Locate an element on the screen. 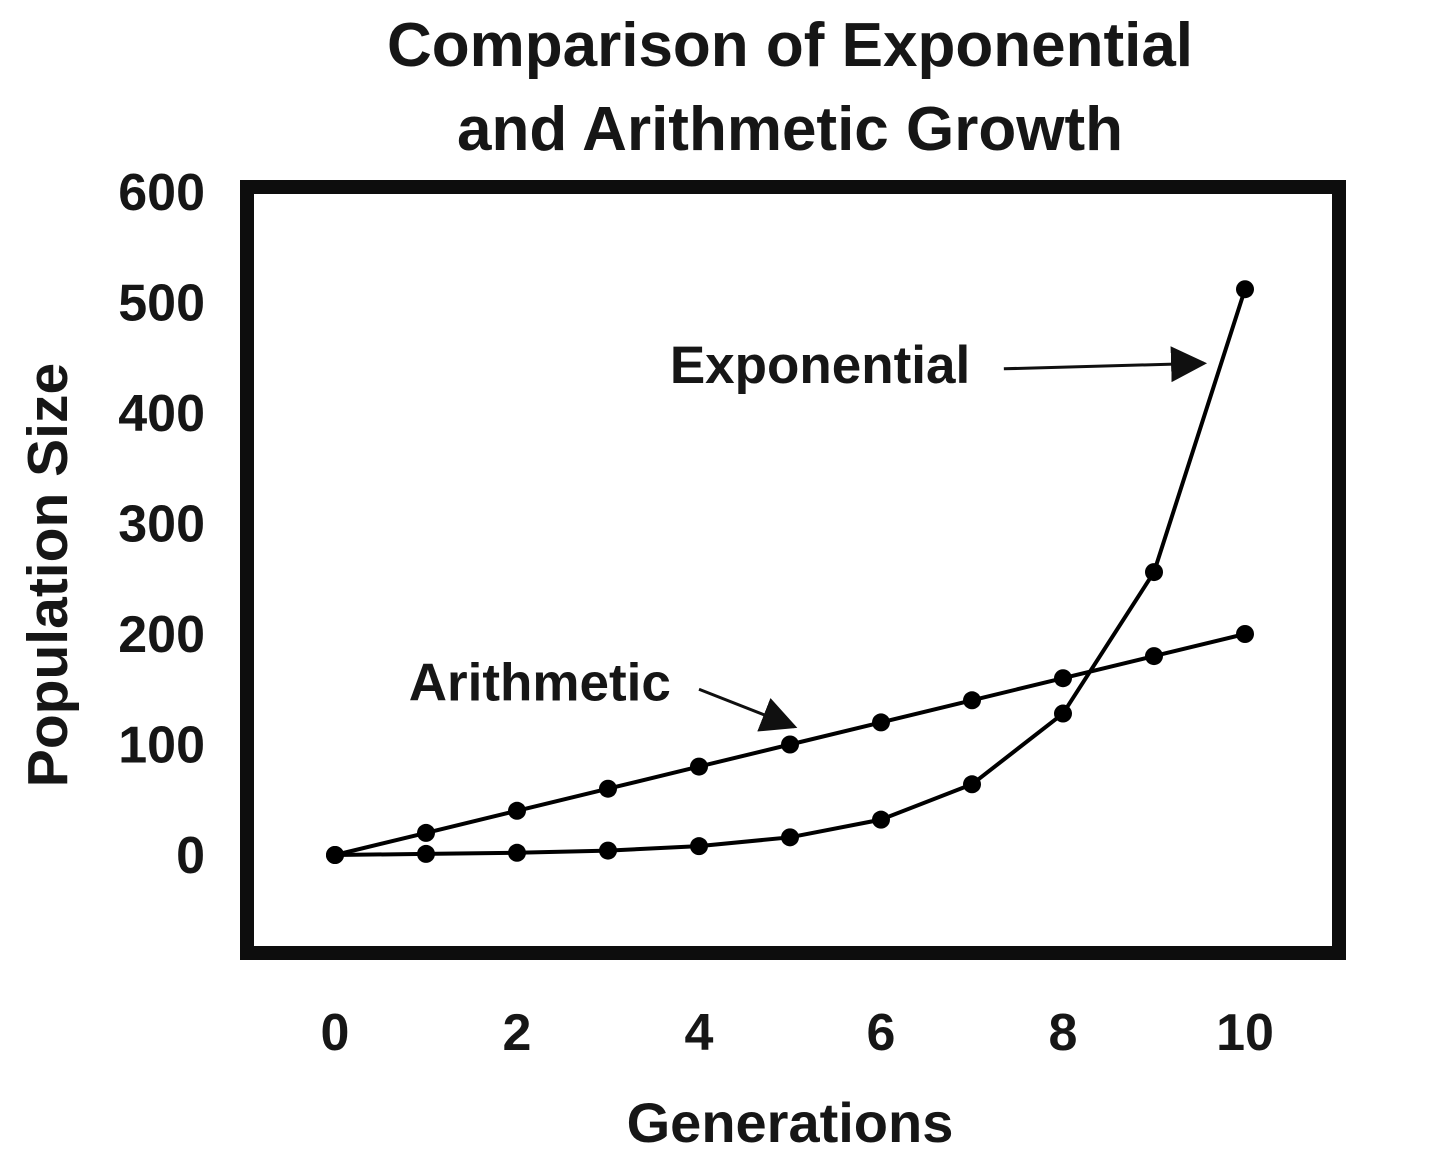 Image resolution: width=1440 pixels, height=1169 pixels. y-tick-label: 600 is located at coordinates (161, 193).